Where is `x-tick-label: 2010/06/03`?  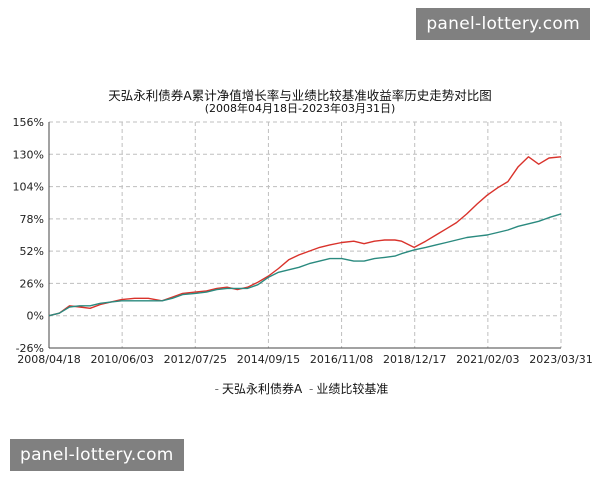
x-tick-label: 2010/06/03 is located at coordinates (121, 359).